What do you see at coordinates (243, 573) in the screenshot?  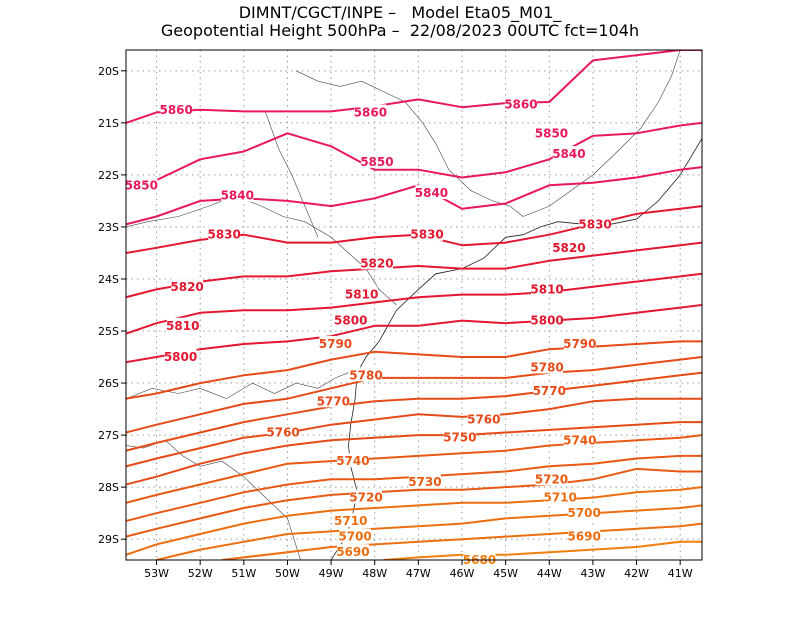 I see `x-tick-label: 51W` at bounding box center [243, 573].